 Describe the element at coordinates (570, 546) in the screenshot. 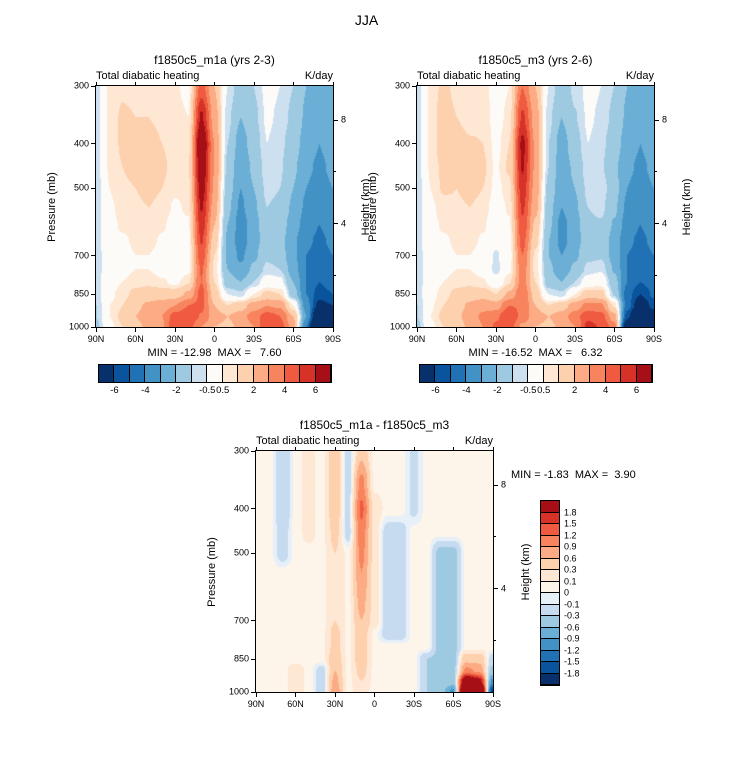

I see `colorbar-tick-label: 0.9` at that location.